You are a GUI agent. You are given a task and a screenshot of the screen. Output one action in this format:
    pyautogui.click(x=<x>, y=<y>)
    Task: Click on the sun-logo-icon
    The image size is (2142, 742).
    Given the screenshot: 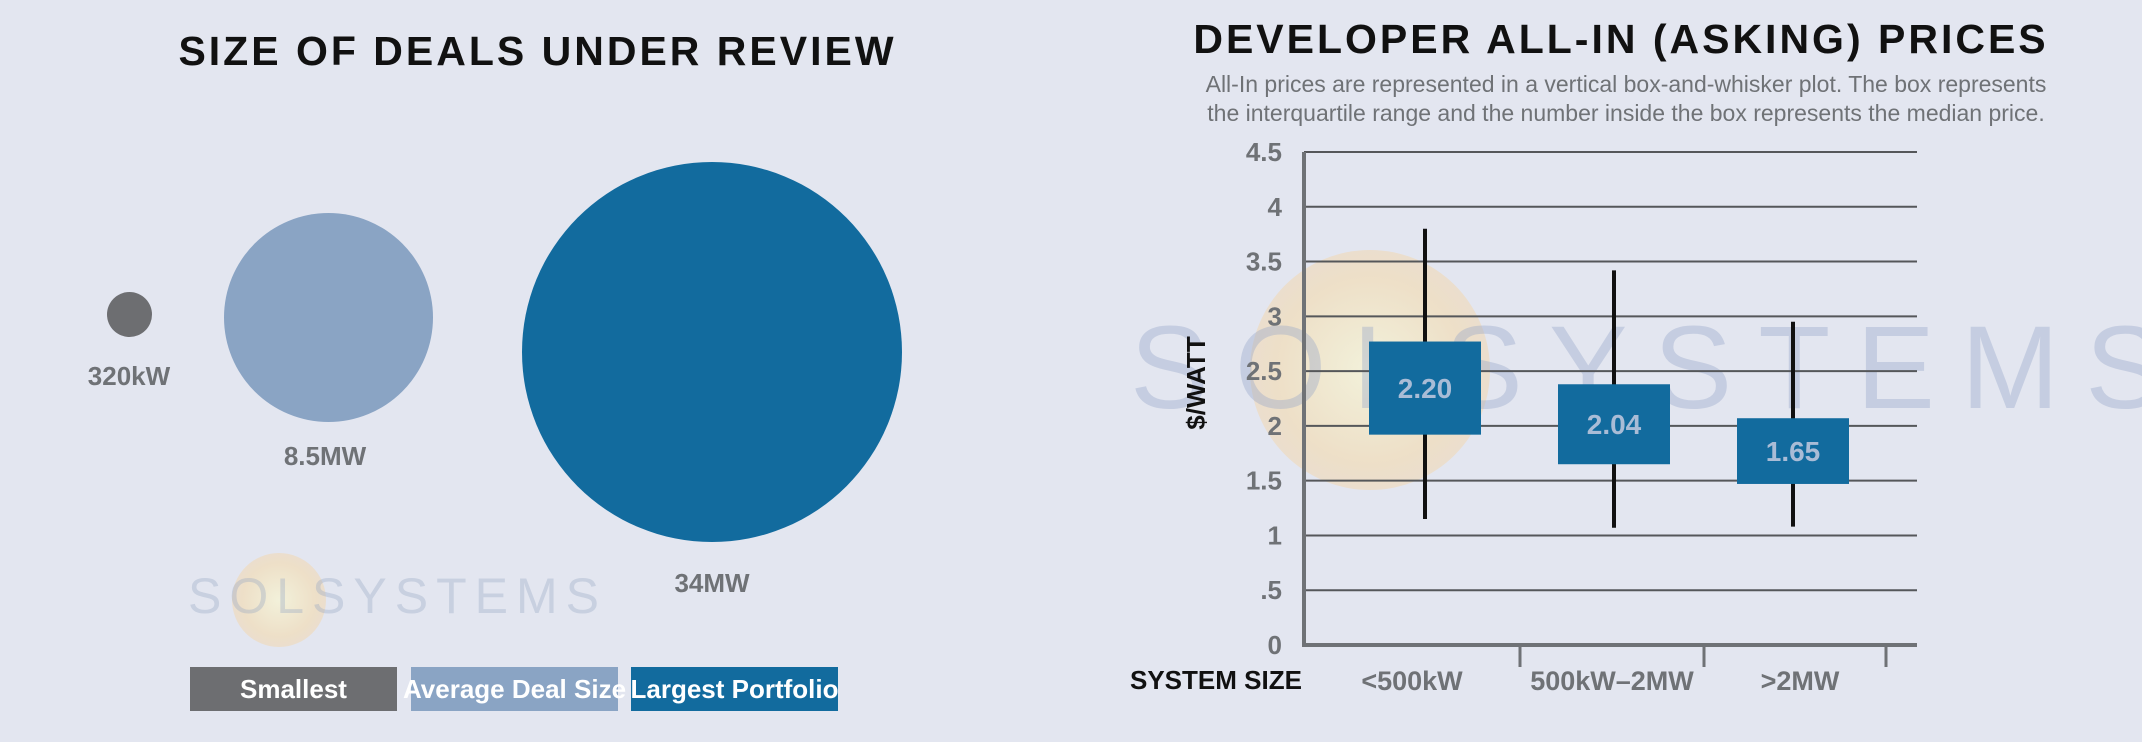 What is the action you would take?
    pyautogui.click(x=279, y=600)
    